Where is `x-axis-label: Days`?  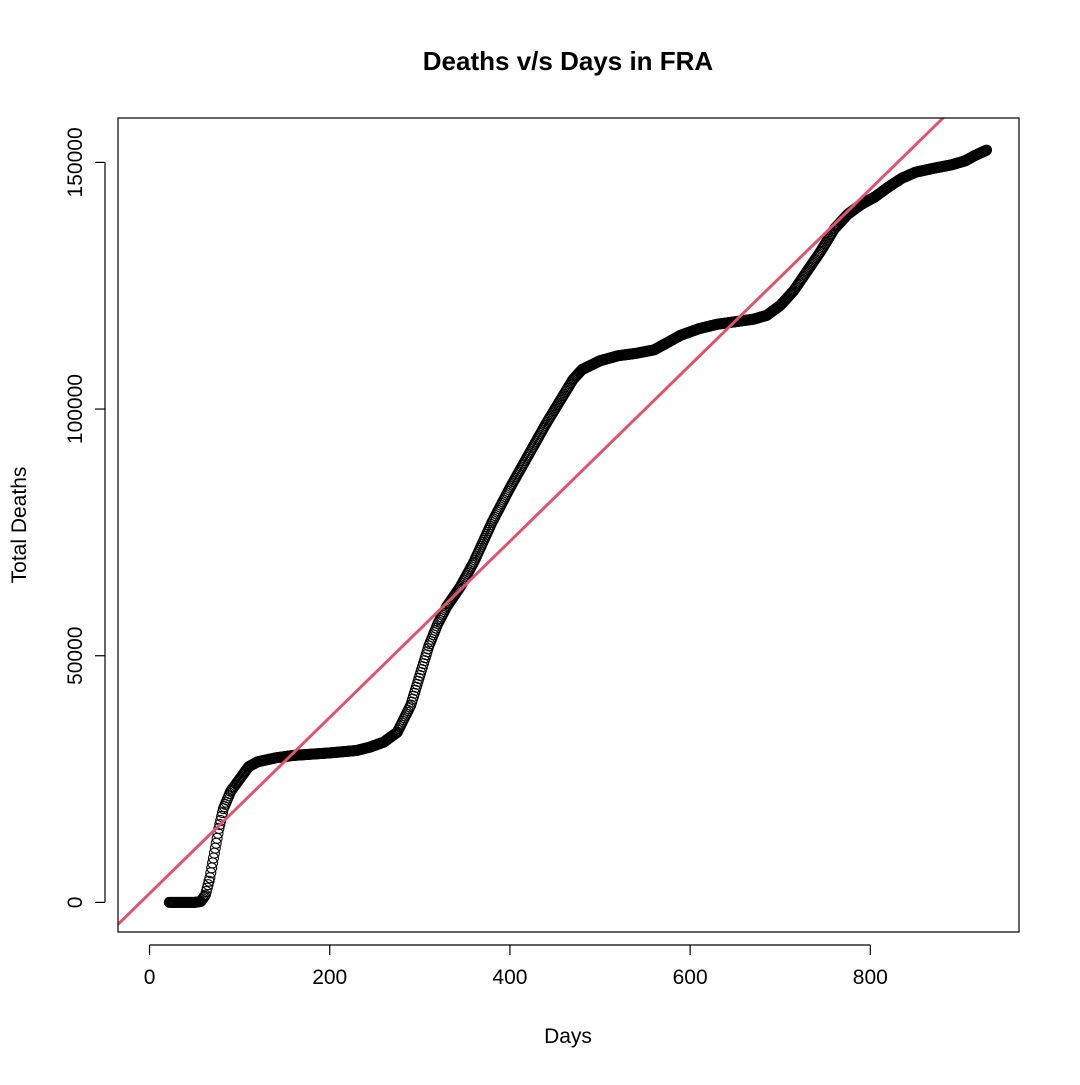
x-axis-label: Days is located at coordinates (568, 1036).